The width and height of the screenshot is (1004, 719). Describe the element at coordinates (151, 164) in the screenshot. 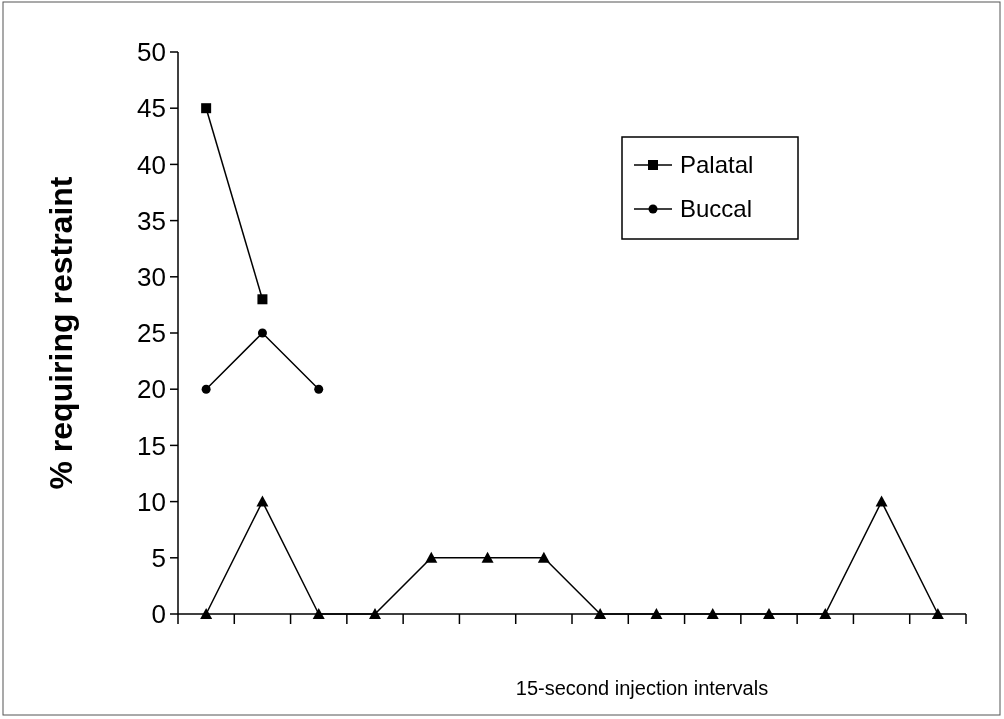

I see `y-tick-label: 40` at that location.